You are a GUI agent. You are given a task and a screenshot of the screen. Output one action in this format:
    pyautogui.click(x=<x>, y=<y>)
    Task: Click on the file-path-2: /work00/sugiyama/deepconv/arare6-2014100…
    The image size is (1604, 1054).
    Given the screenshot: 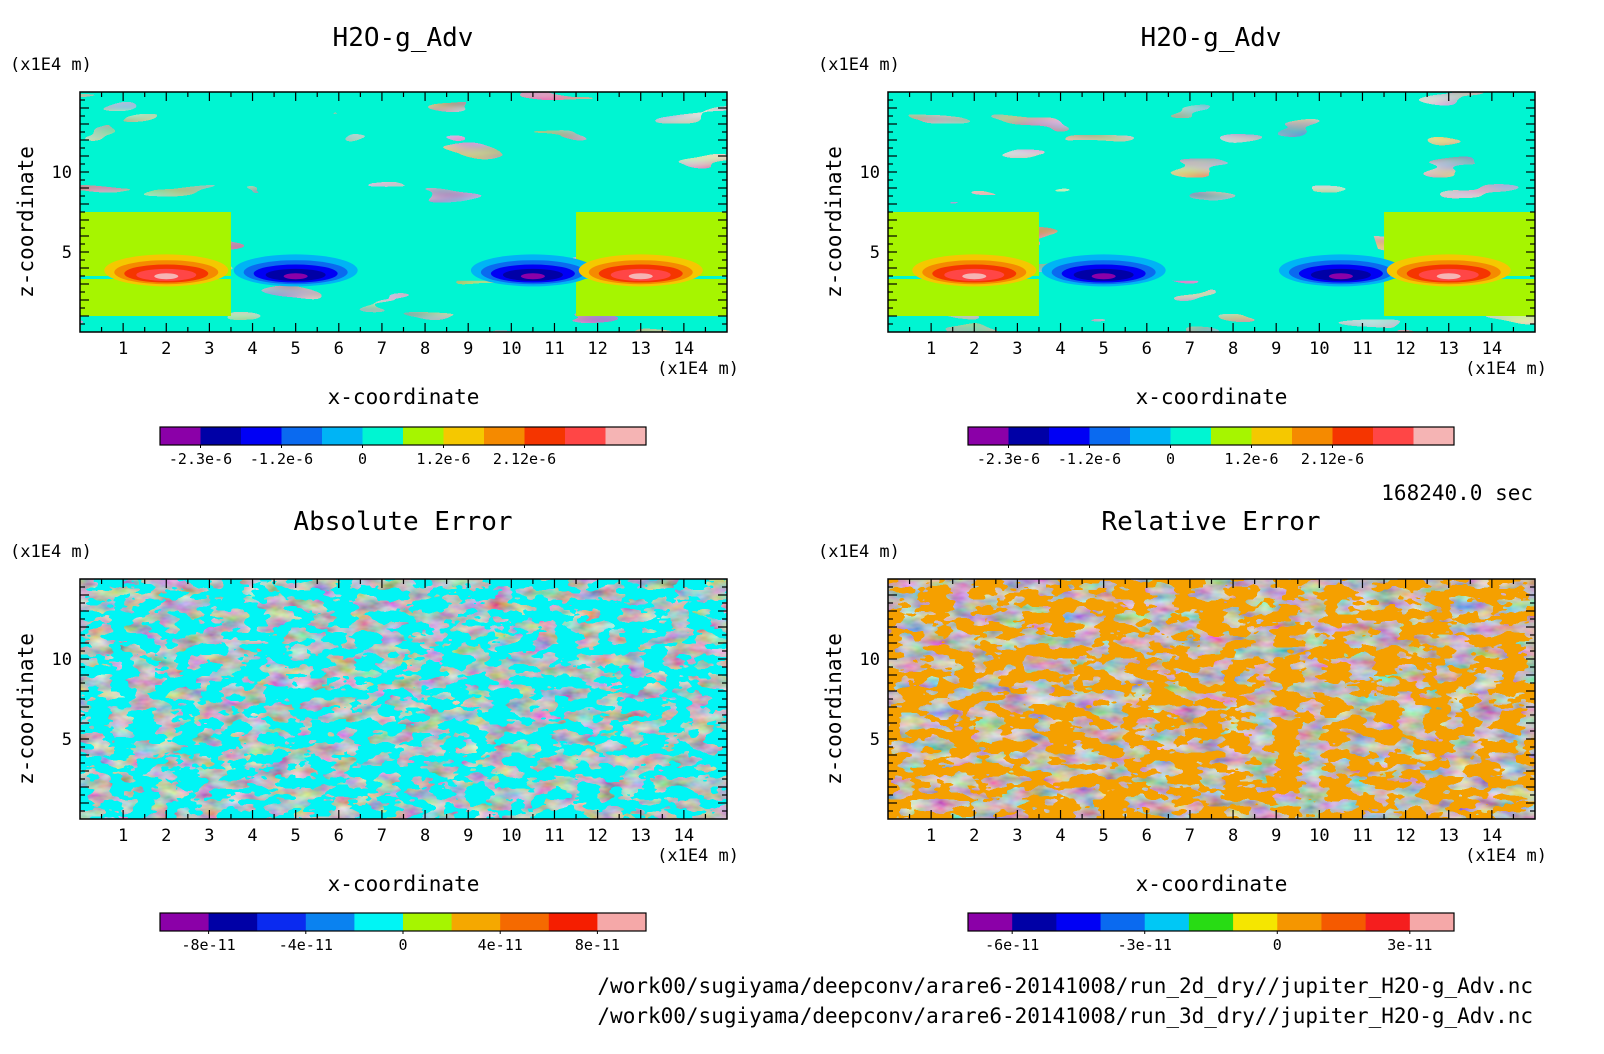 What is the action you would take?
    pyautogui.click(x=1065, y=1016)
    